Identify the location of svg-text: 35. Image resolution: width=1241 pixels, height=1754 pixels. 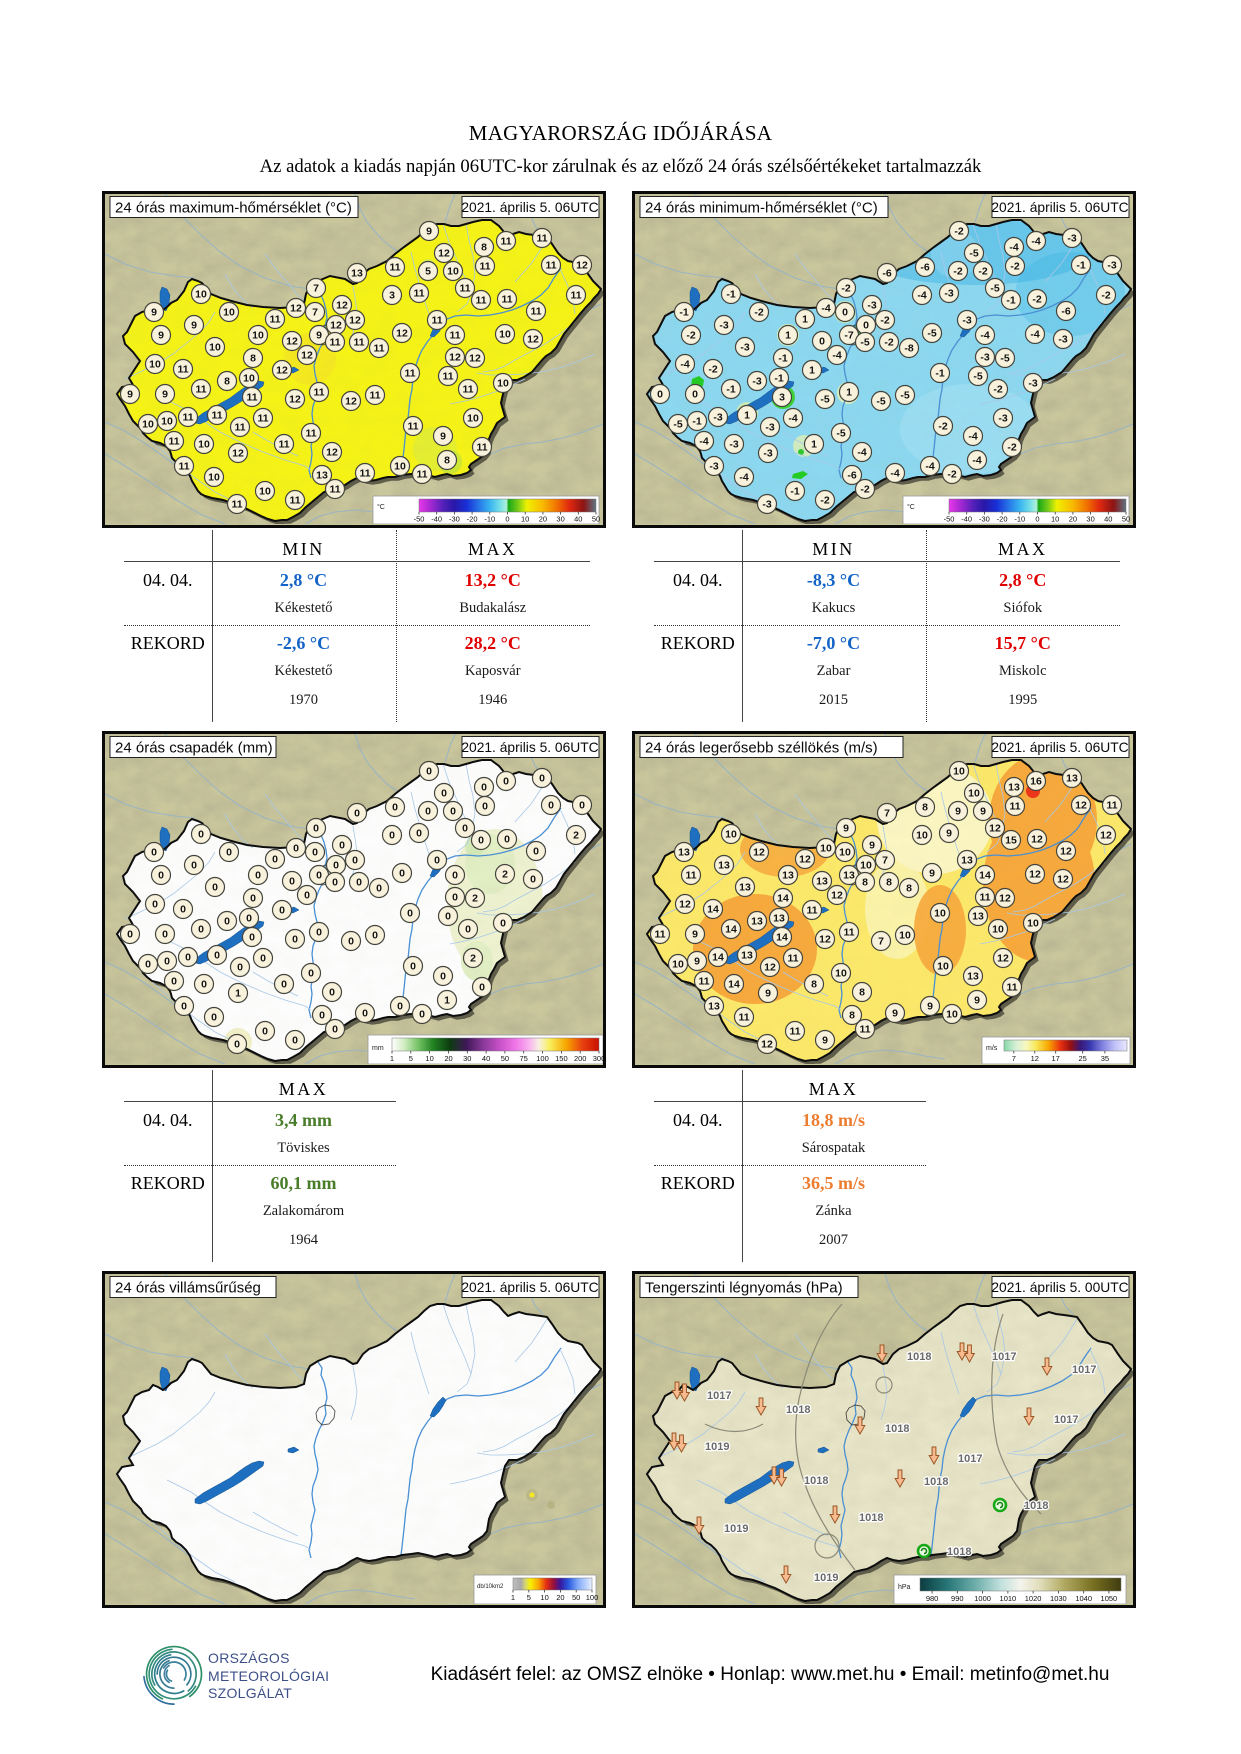
(1105, 1058).